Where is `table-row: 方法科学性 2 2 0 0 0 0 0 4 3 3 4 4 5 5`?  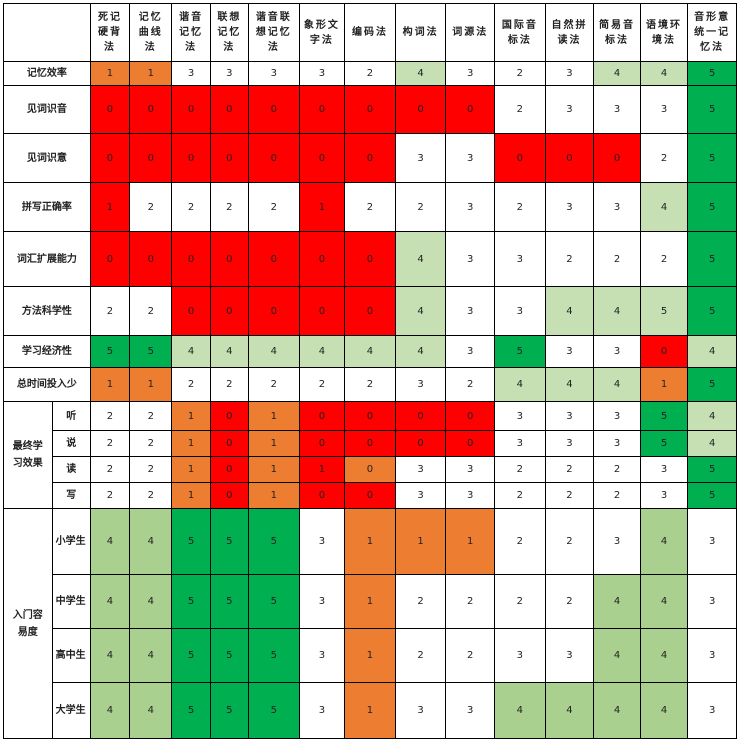 table-row: 方法科学性 2 2 0 0 0 0 0 4 3 3 4 4 5 5 is located at coordinates (370, 311).